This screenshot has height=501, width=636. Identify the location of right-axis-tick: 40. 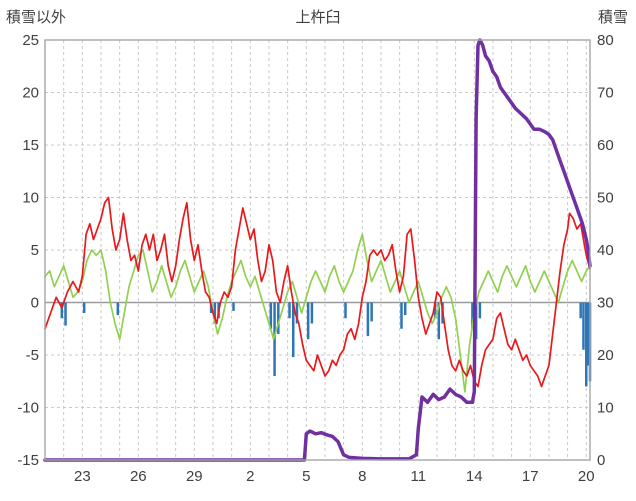
(605, 250).